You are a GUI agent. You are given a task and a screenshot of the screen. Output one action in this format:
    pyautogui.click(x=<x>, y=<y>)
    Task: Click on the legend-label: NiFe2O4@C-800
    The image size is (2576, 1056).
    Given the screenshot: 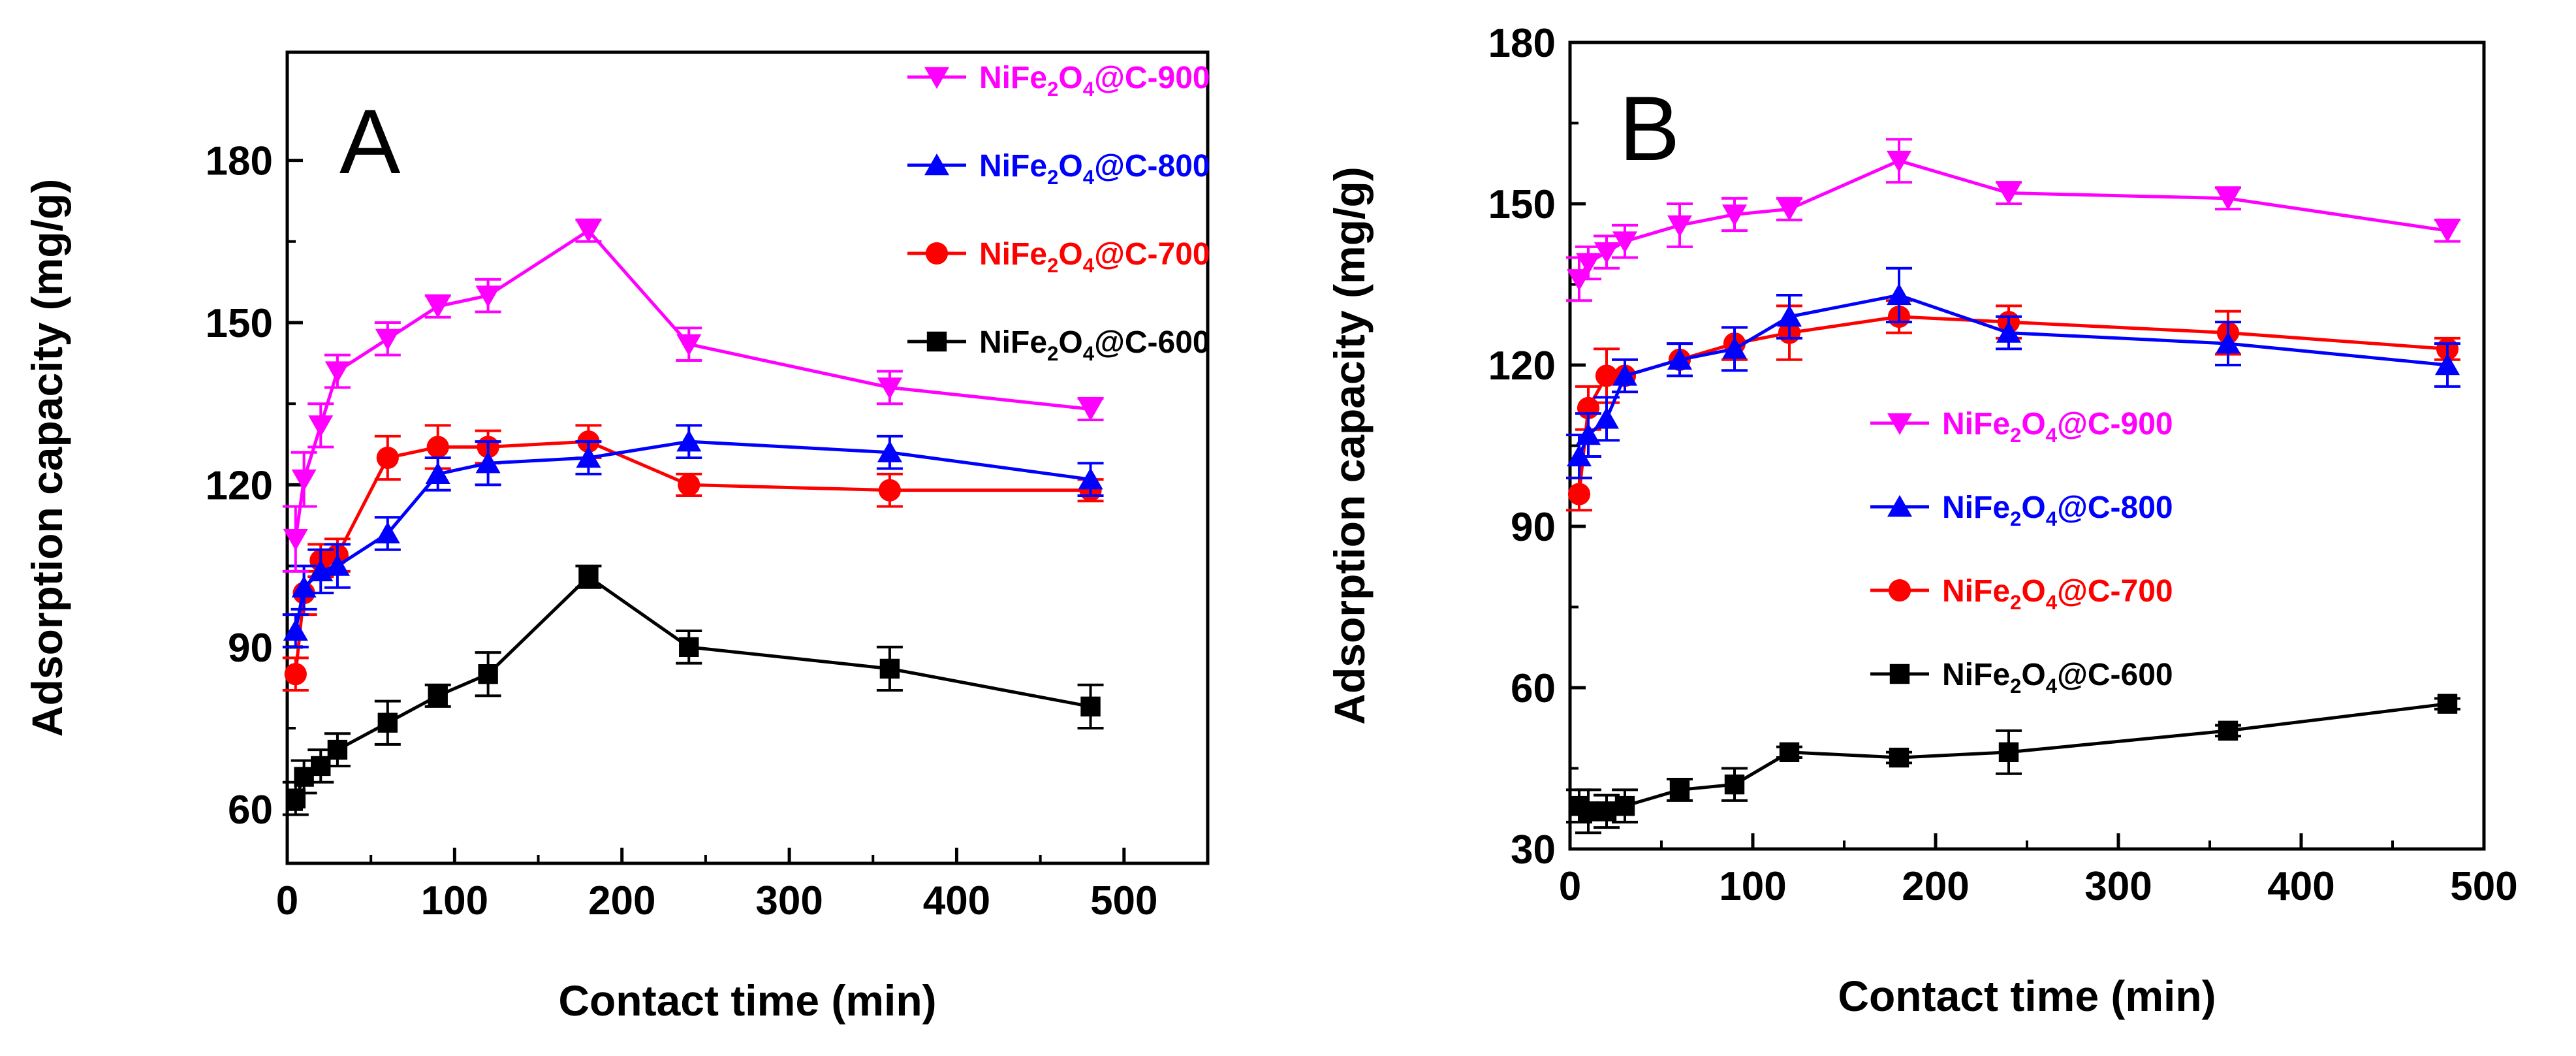 What is the action you would take?
    pyautogui.click(x=2057, y=510)
    